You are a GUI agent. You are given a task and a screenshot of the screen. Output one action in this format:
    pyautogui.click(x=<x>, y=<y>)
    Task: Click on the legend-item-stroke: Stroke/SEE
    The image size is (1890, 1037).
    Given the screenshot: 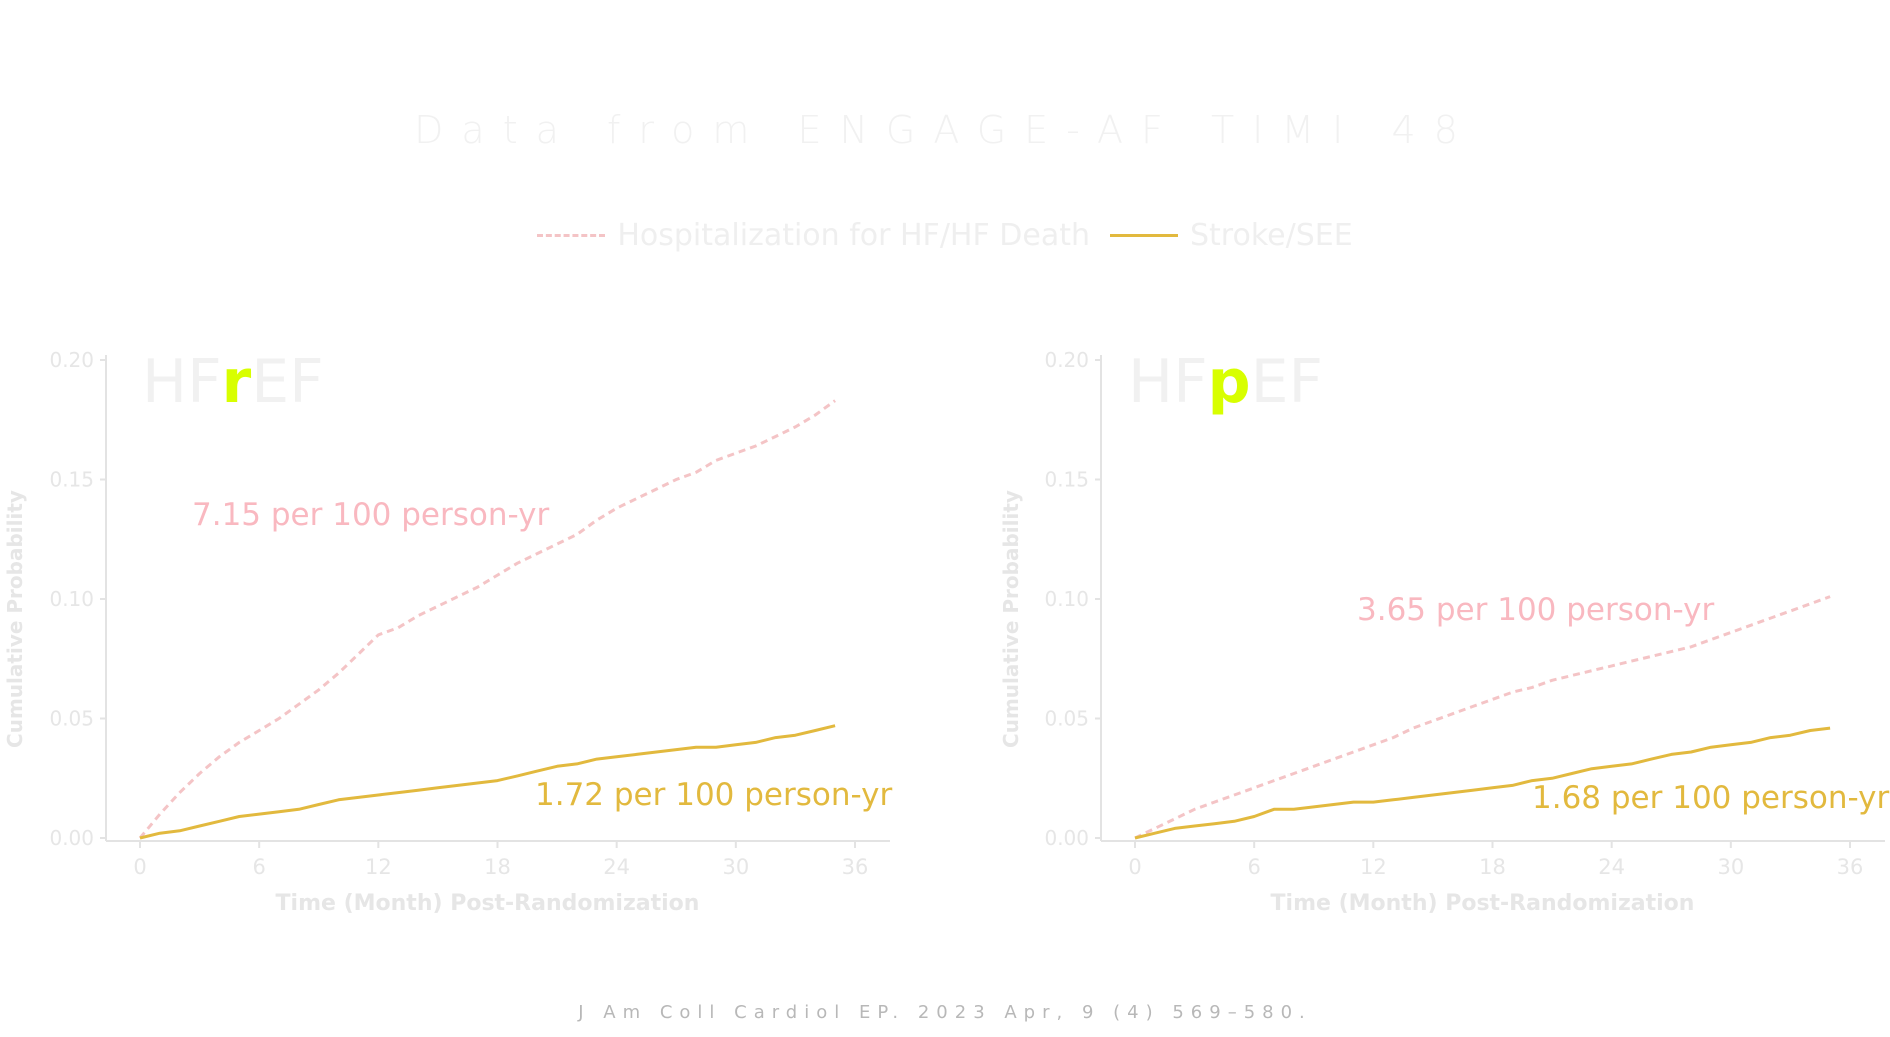 What is the action you would take?
    pyautogui.click(x=1231, y=235)
    